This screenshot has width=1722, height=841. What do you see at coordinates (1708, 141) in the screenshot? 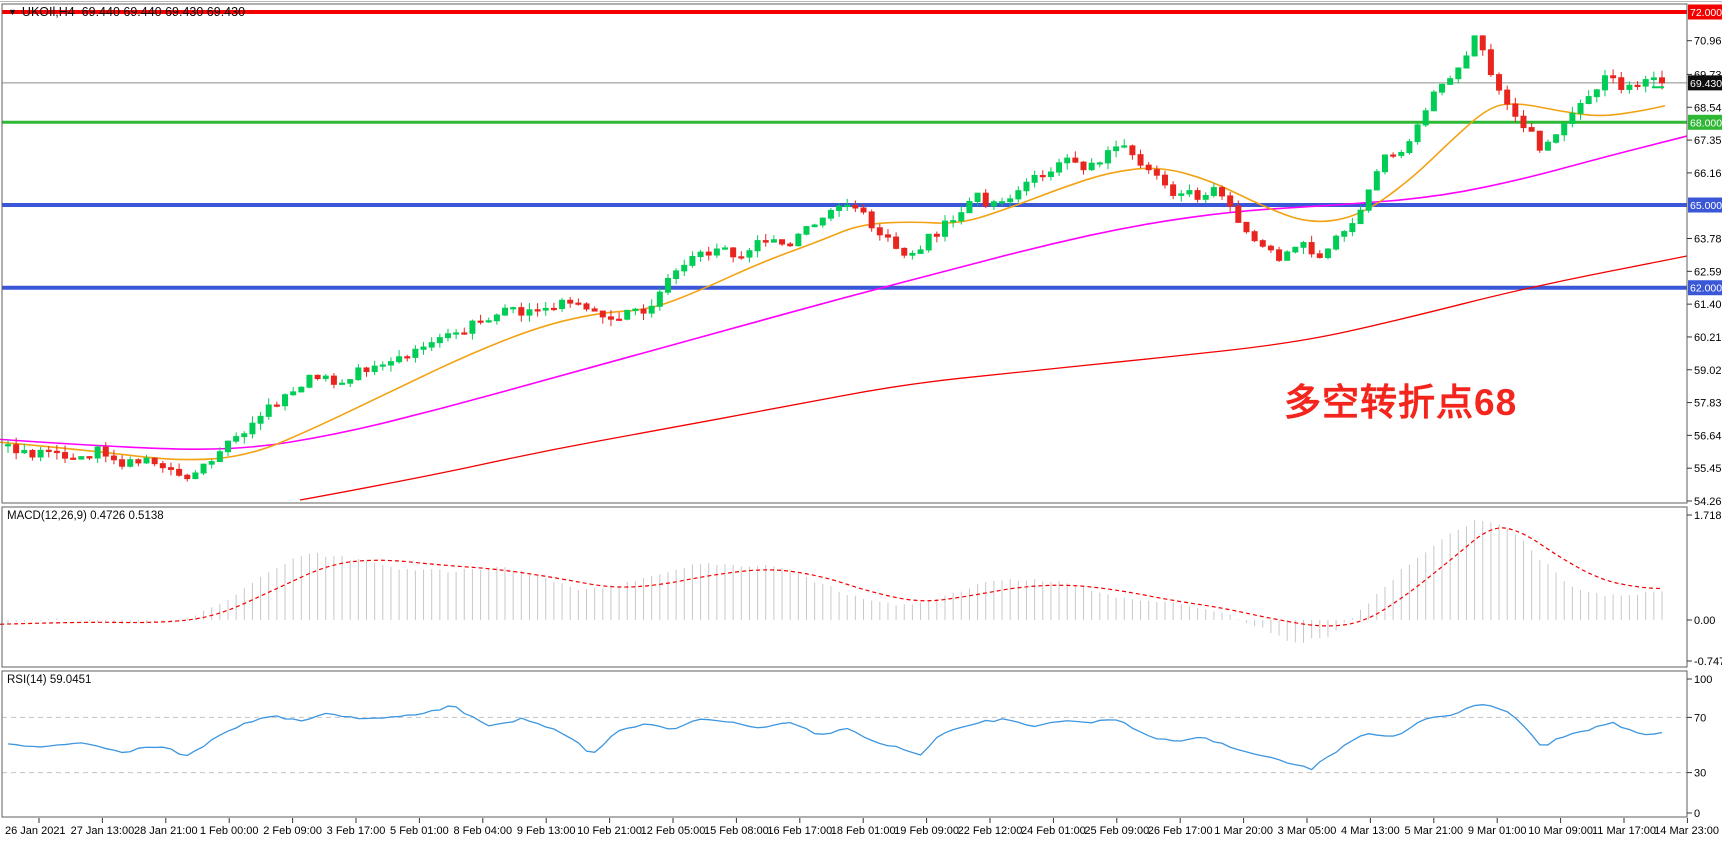
I see `price-tick-label: 67.355` at bounding box center [1708, 141].